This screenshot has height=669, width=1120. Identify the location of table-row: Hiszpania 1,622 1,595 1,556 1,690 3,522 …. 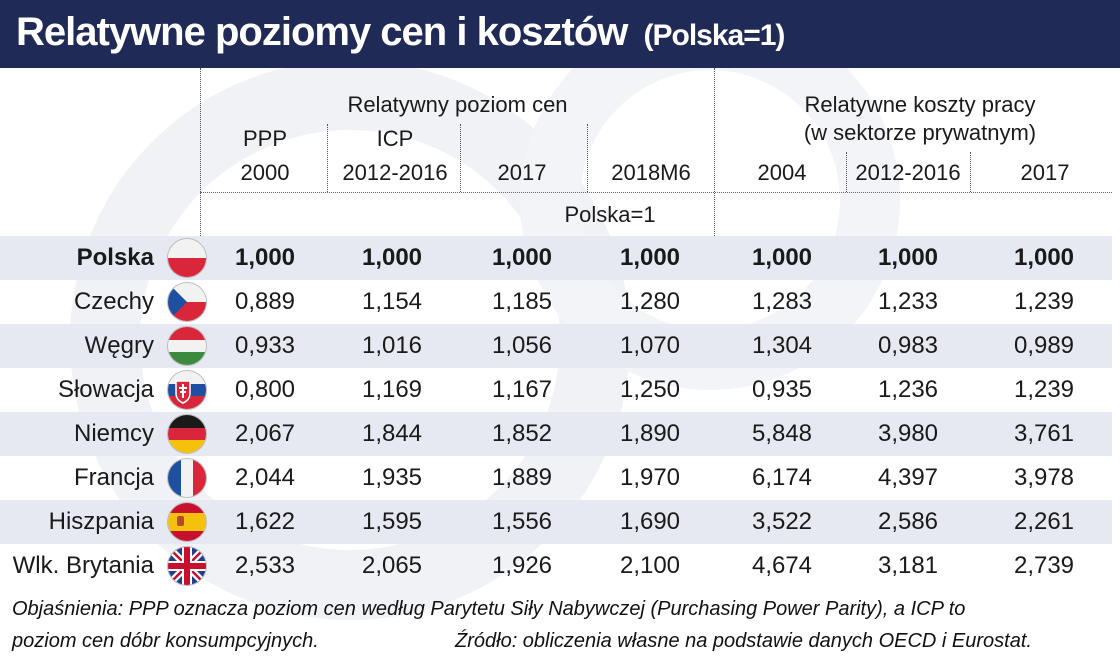
(560, 522).